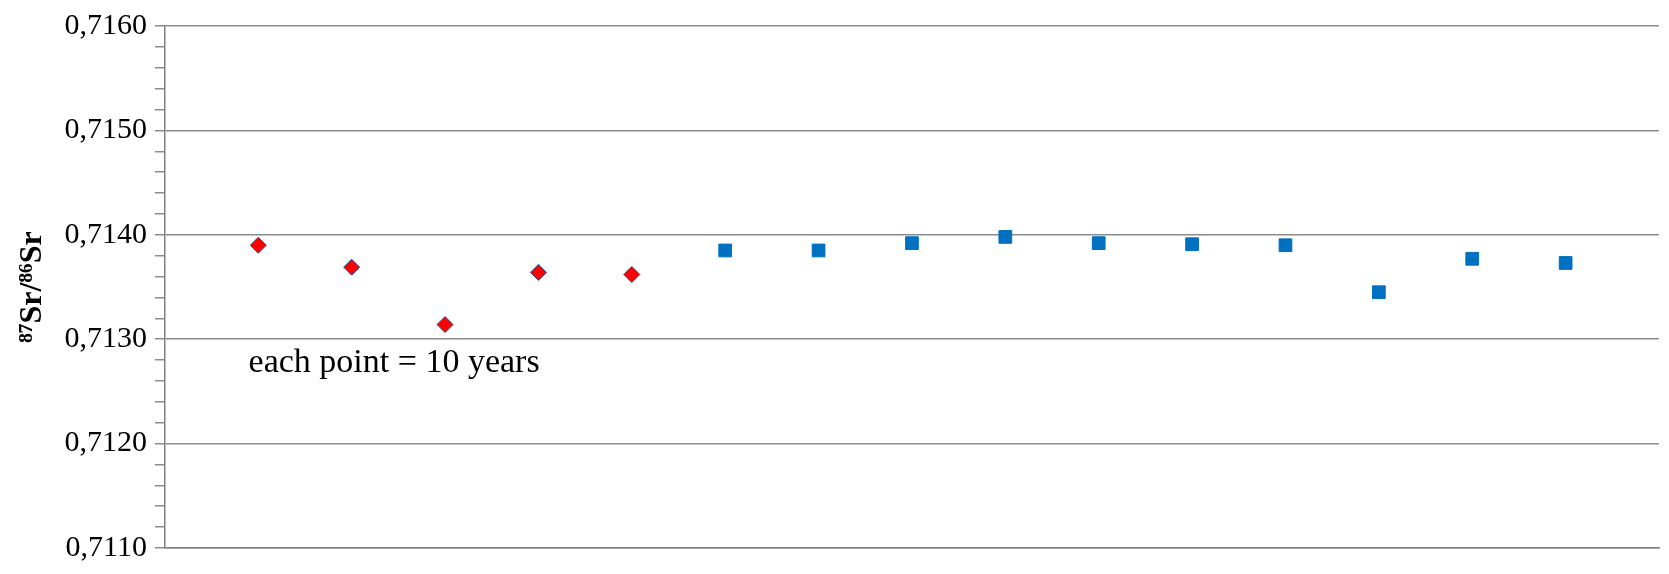 The width and height of the screenshot is (1669, 574). Describe the element at coordinates (105, 232) in the screenshot. I see `y-tick-label: 0,7140` at that location.